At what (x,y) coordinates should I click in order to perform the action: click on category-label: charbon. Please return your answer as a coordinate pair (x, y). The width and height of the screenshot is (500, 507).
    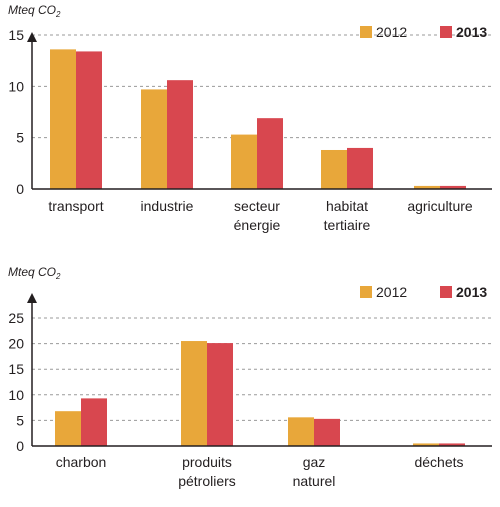
    Looking at the image, I should click on (81, 462).